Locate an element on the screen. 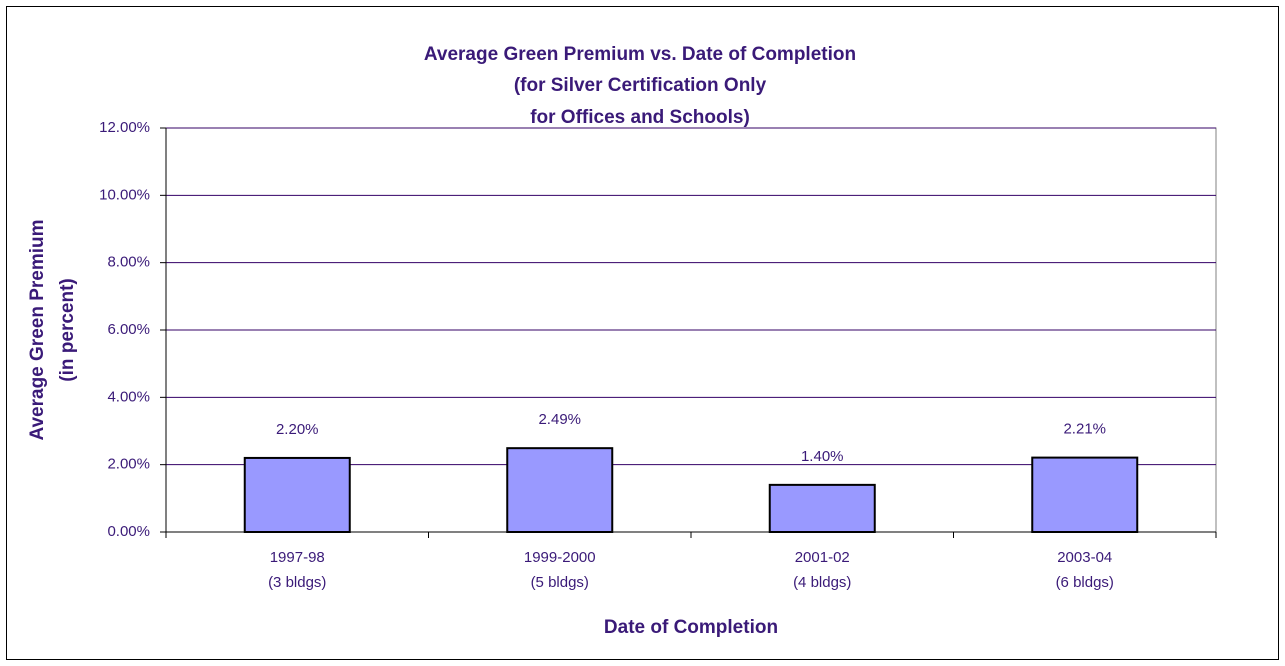  y-tick-label: 10.00% is located at coordinates (124, 194).